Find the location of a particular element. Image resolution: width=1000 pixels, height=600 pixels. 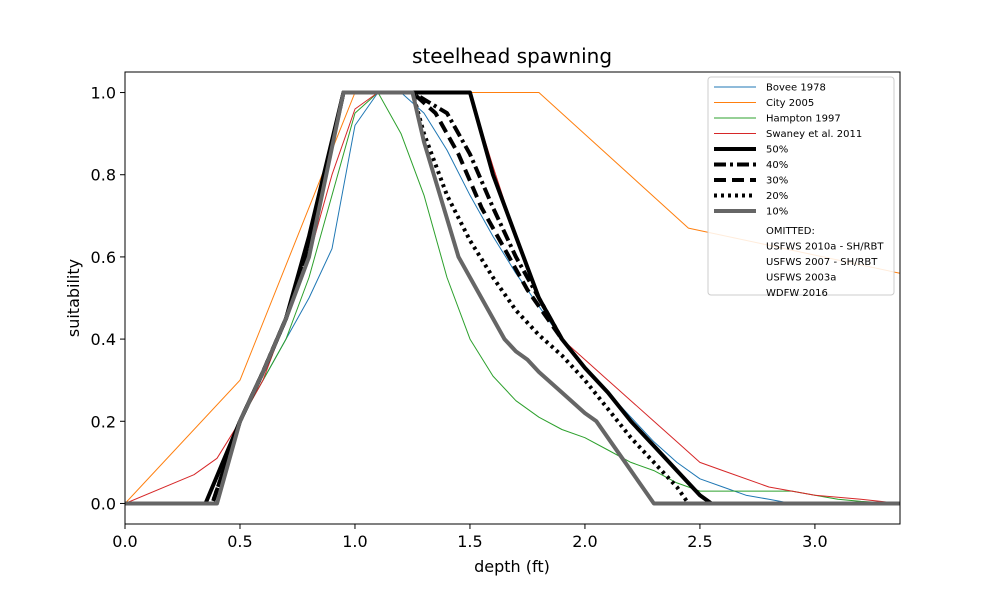

legend-label: 20% is located at coordinates (777, 196).